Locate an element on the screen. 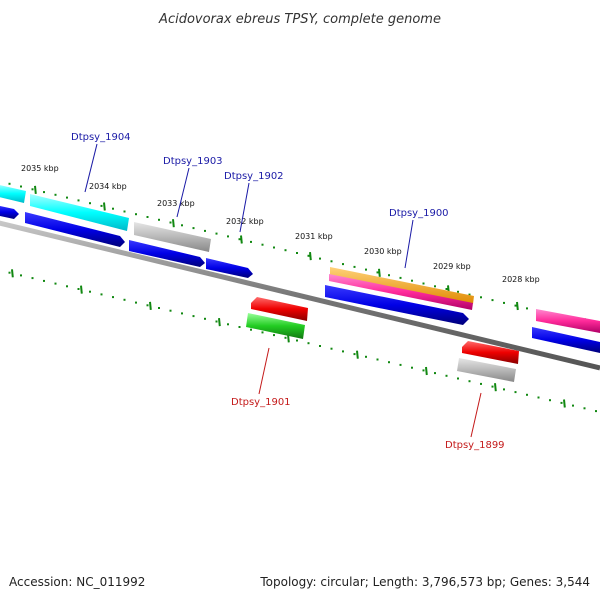 Image resolution: width=600 pixels, height=604 pixels. gene-feature-green is located at coordinates (275, 326).